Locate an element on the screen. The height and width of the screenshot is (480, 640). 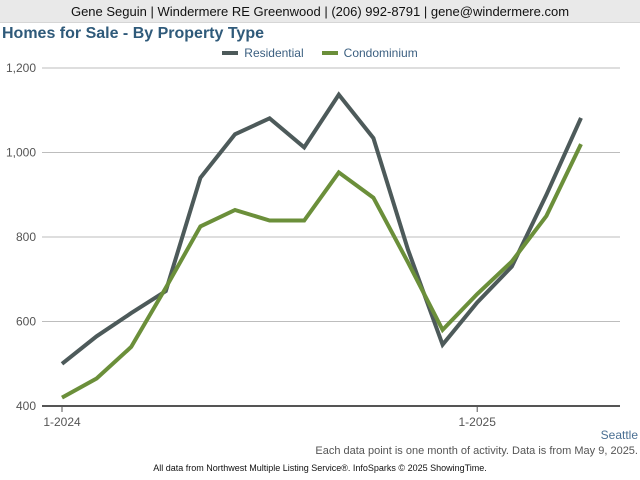
chart-legend: Residential Condominium is located at coordinates (320, 53).